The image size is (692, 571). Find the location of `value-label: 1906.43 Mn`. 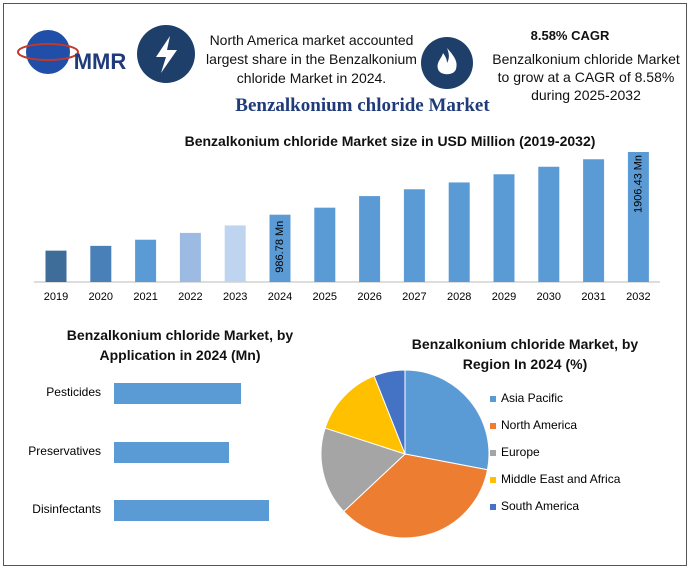

value-label: 1906.43 Mn is located at coordinates (638, 184).